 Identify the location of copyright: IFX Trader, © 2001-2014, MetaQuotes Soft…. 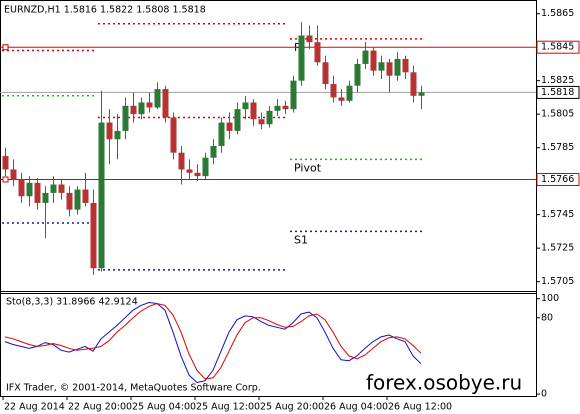
(133, 388).